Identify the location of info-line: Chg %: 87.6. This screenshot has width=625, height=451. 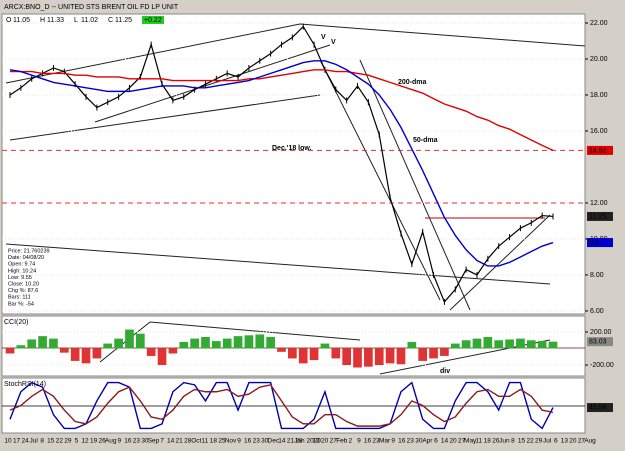
(23, 291).